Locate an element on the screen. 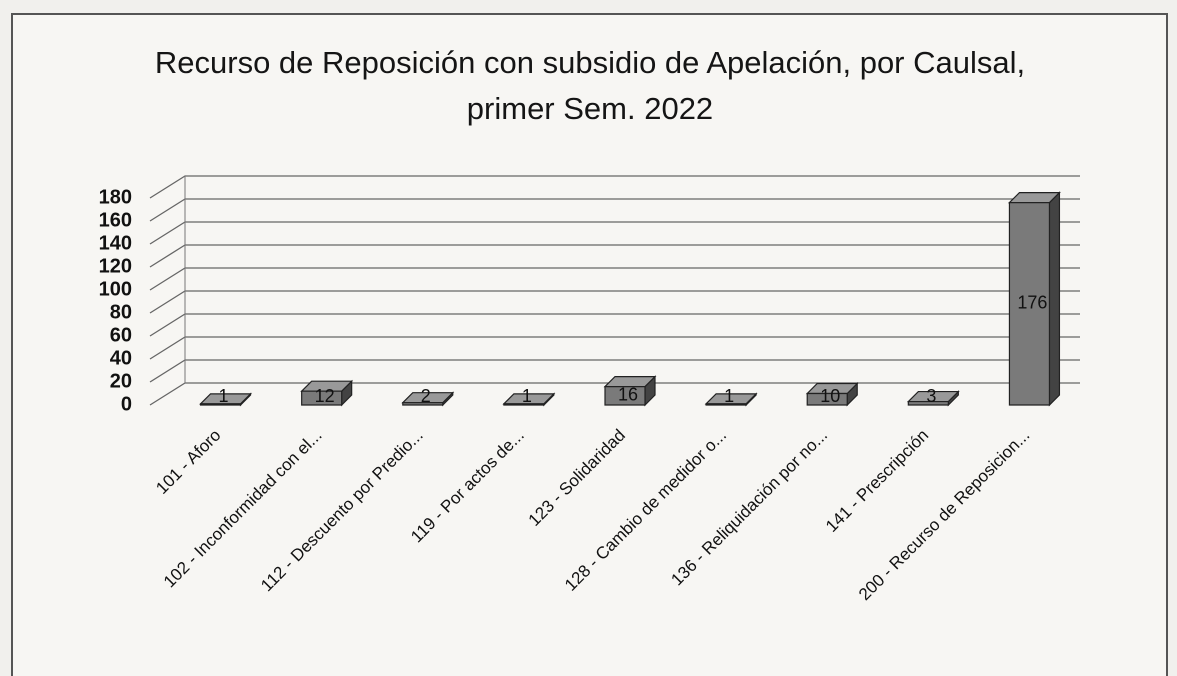 This screenshot has width=1177, height=676. y-tick-label: 80 is located at coordinates (121, 312).